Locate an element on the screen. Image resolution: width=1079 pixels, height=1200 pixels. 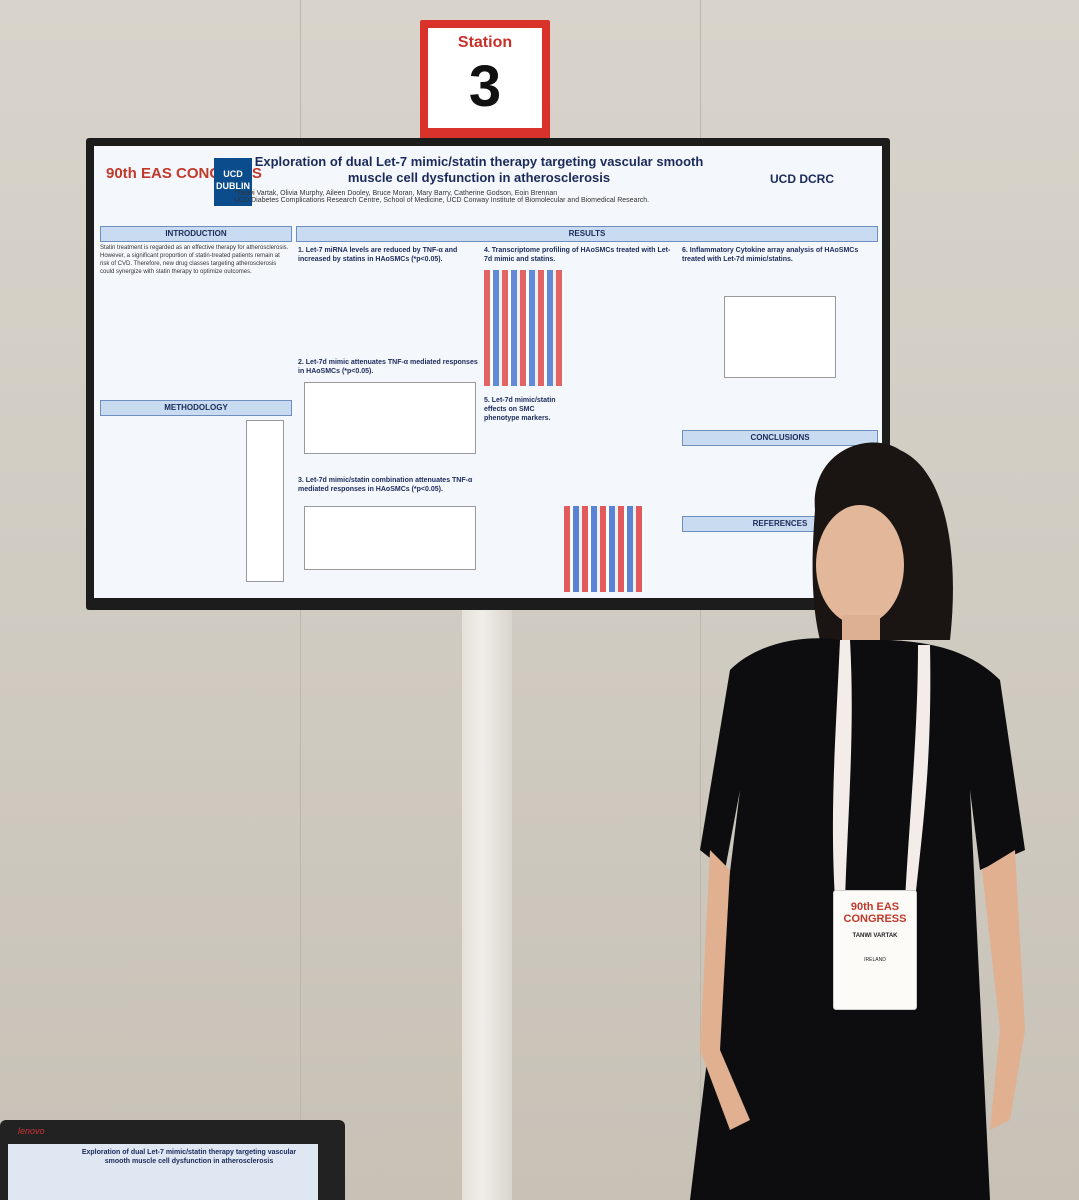
cytokine-array is located at coordinates (780, 337).